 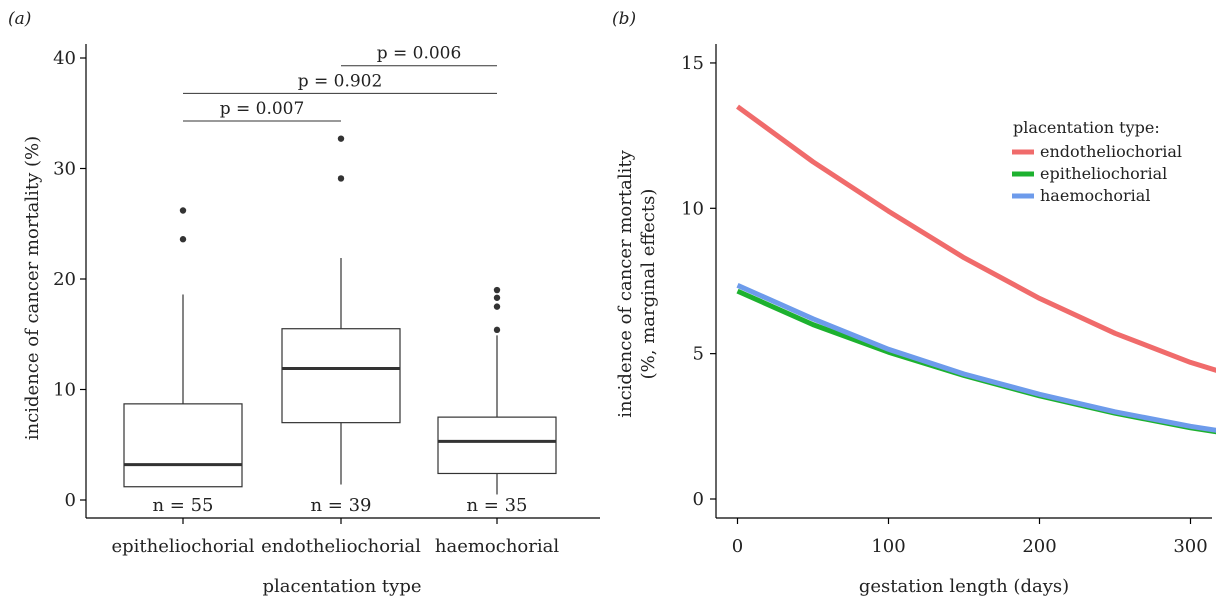 What do you see at coordinates (182, 546) in the screenshot?
I see `panel-a-x-tick-label: epitheliochorial` at bounding box center [182, 546].